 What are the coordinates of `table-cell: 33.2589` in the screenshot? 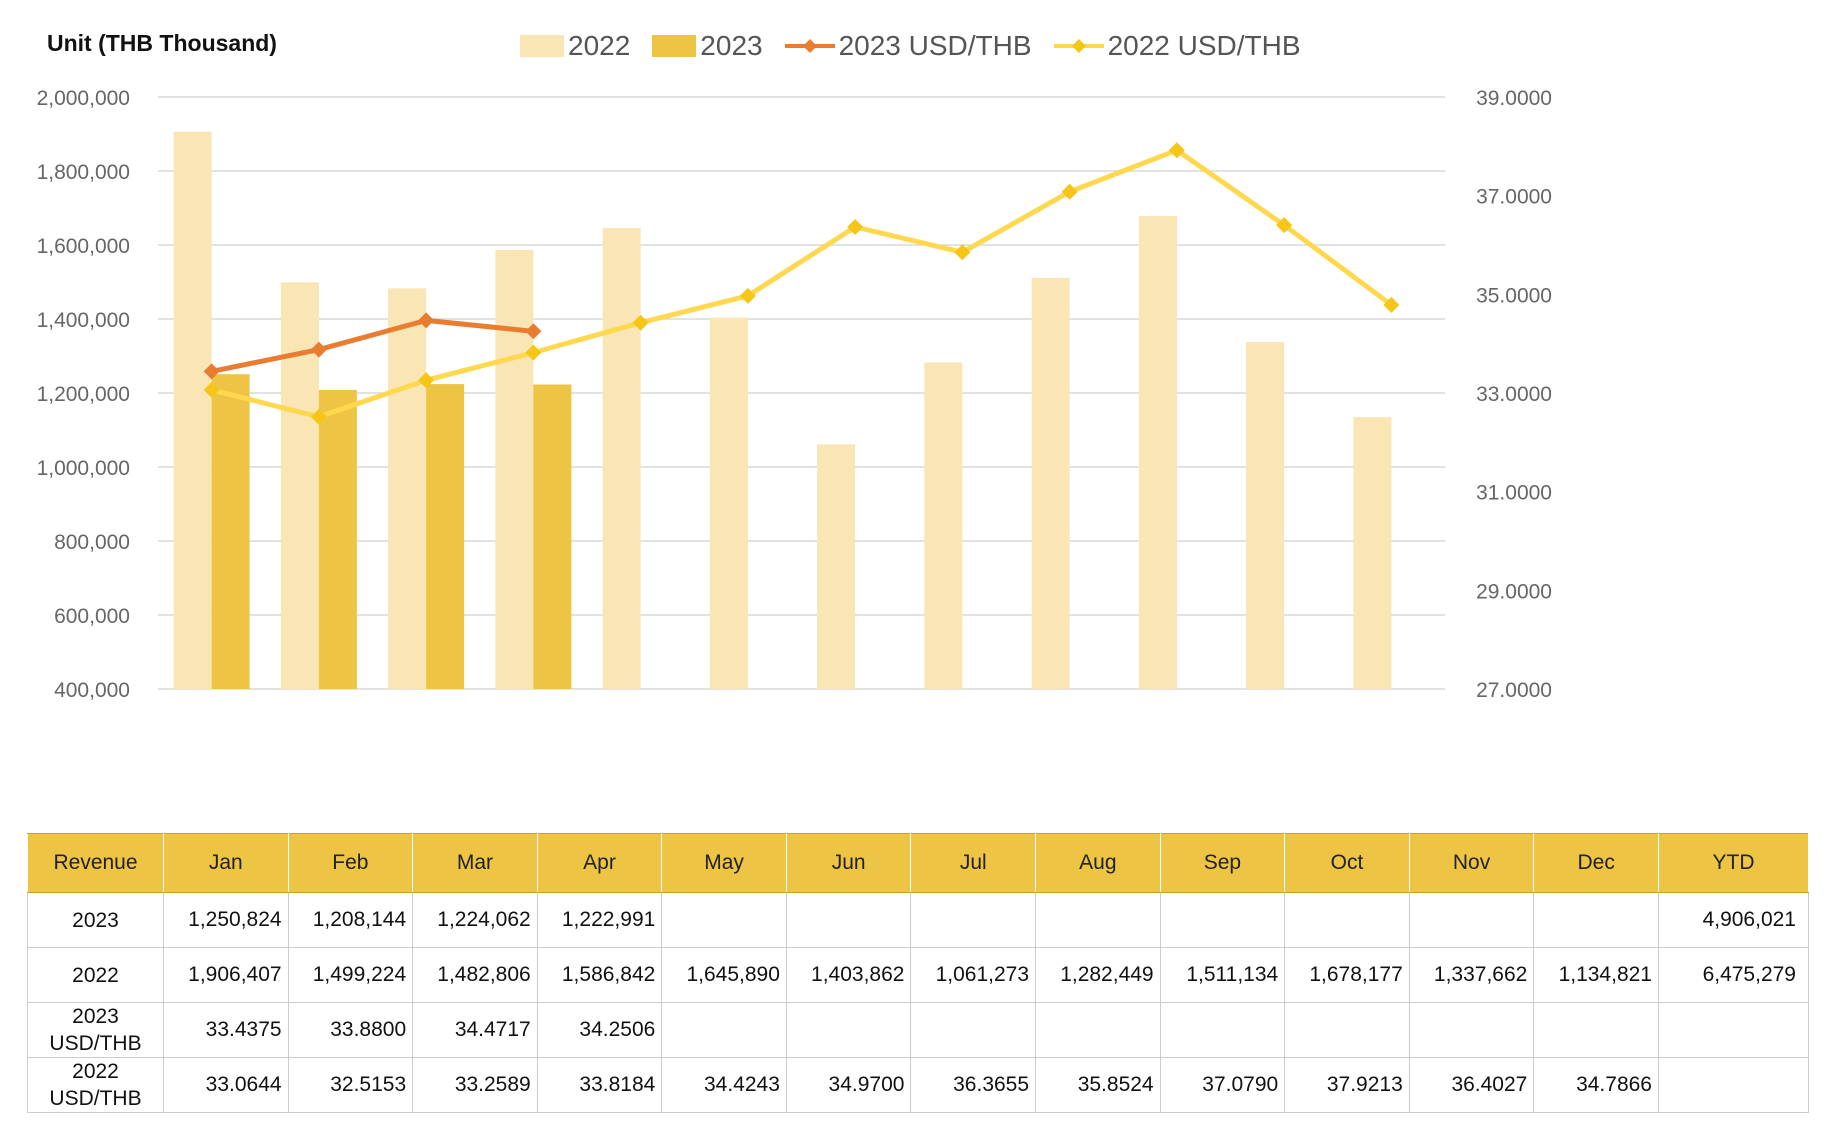 It's located at (475, 1085).